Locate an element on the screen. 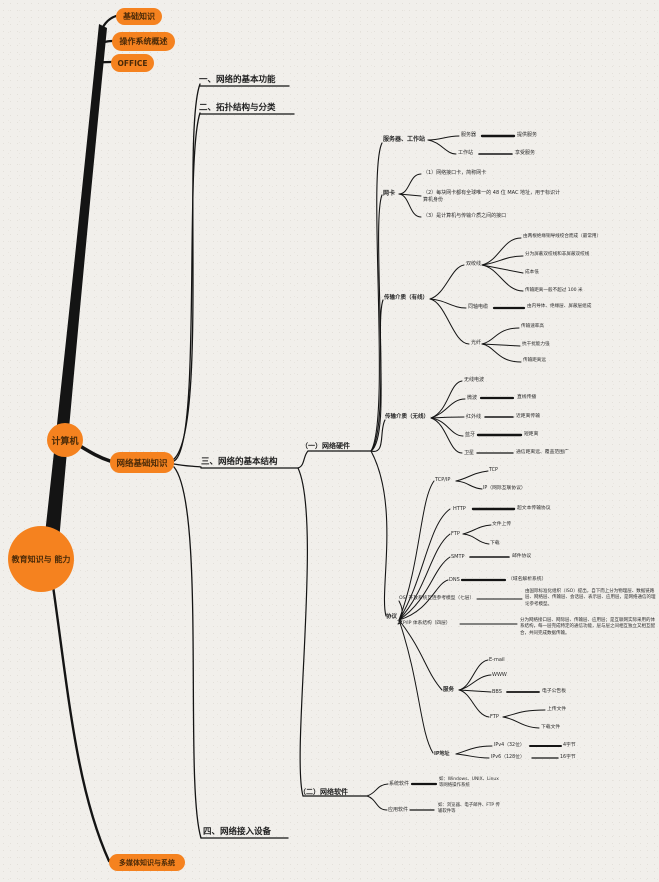  fiber-label: 光纤 is located at coordinates (476, 343).